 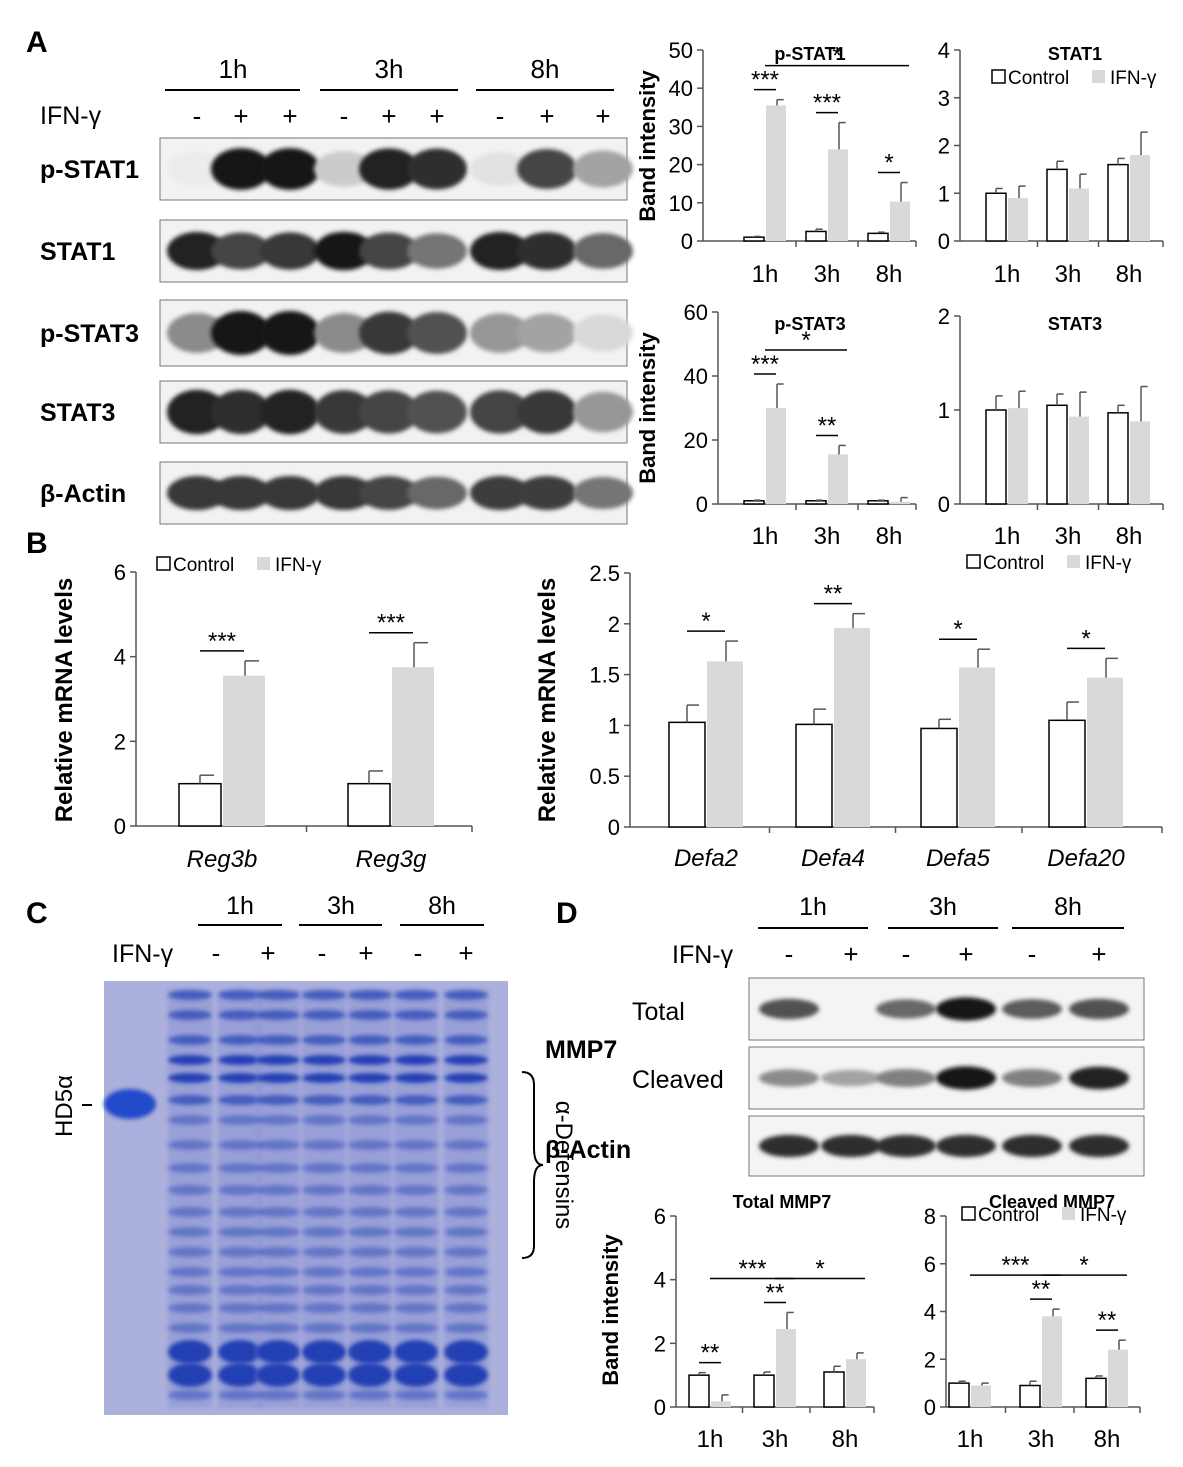 What do you see at coordinates (581, 1050) in the screenshot?
I see `protein-label: MMP7` at bounding box center [581, 1050].